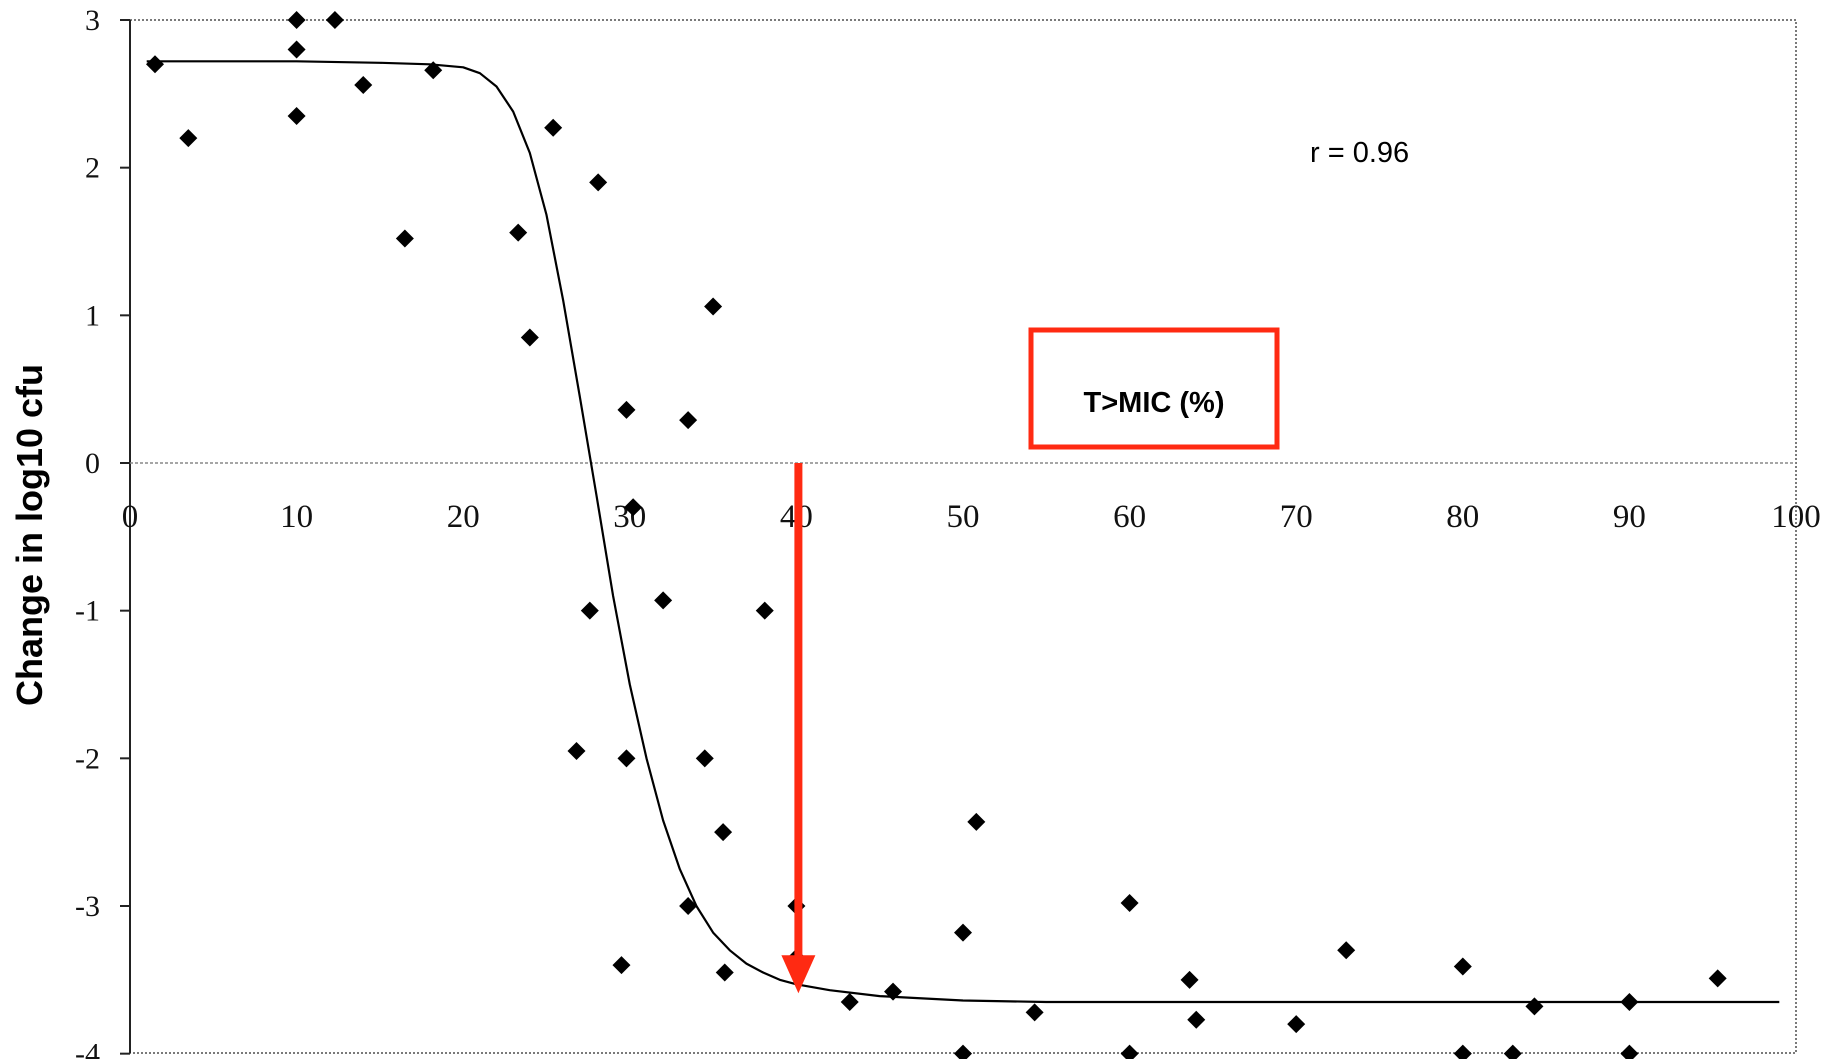  Describe the element at coordinates (92, 20) in the screenshot. I see `y-tick-label: 3` at that location.